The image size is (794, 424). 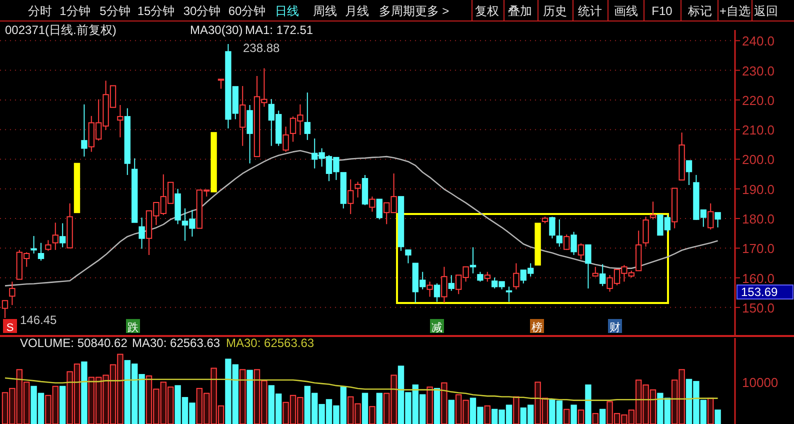 I want to click on text: 周线, so click(x=325, y=11).